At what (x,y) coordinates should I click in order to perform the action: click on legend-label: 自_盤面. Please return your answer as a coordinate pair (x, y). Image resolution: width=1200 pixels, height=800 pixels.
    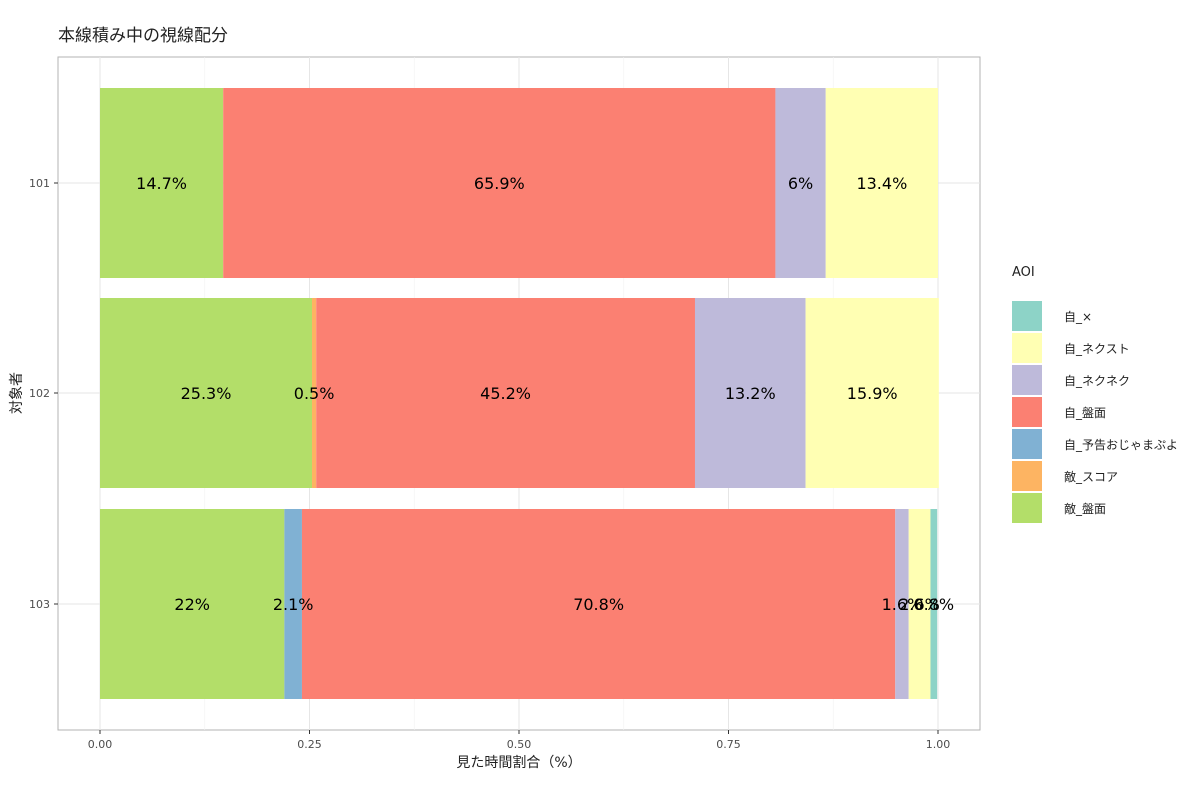
    Looking at the image, I should click on (1085, 413).